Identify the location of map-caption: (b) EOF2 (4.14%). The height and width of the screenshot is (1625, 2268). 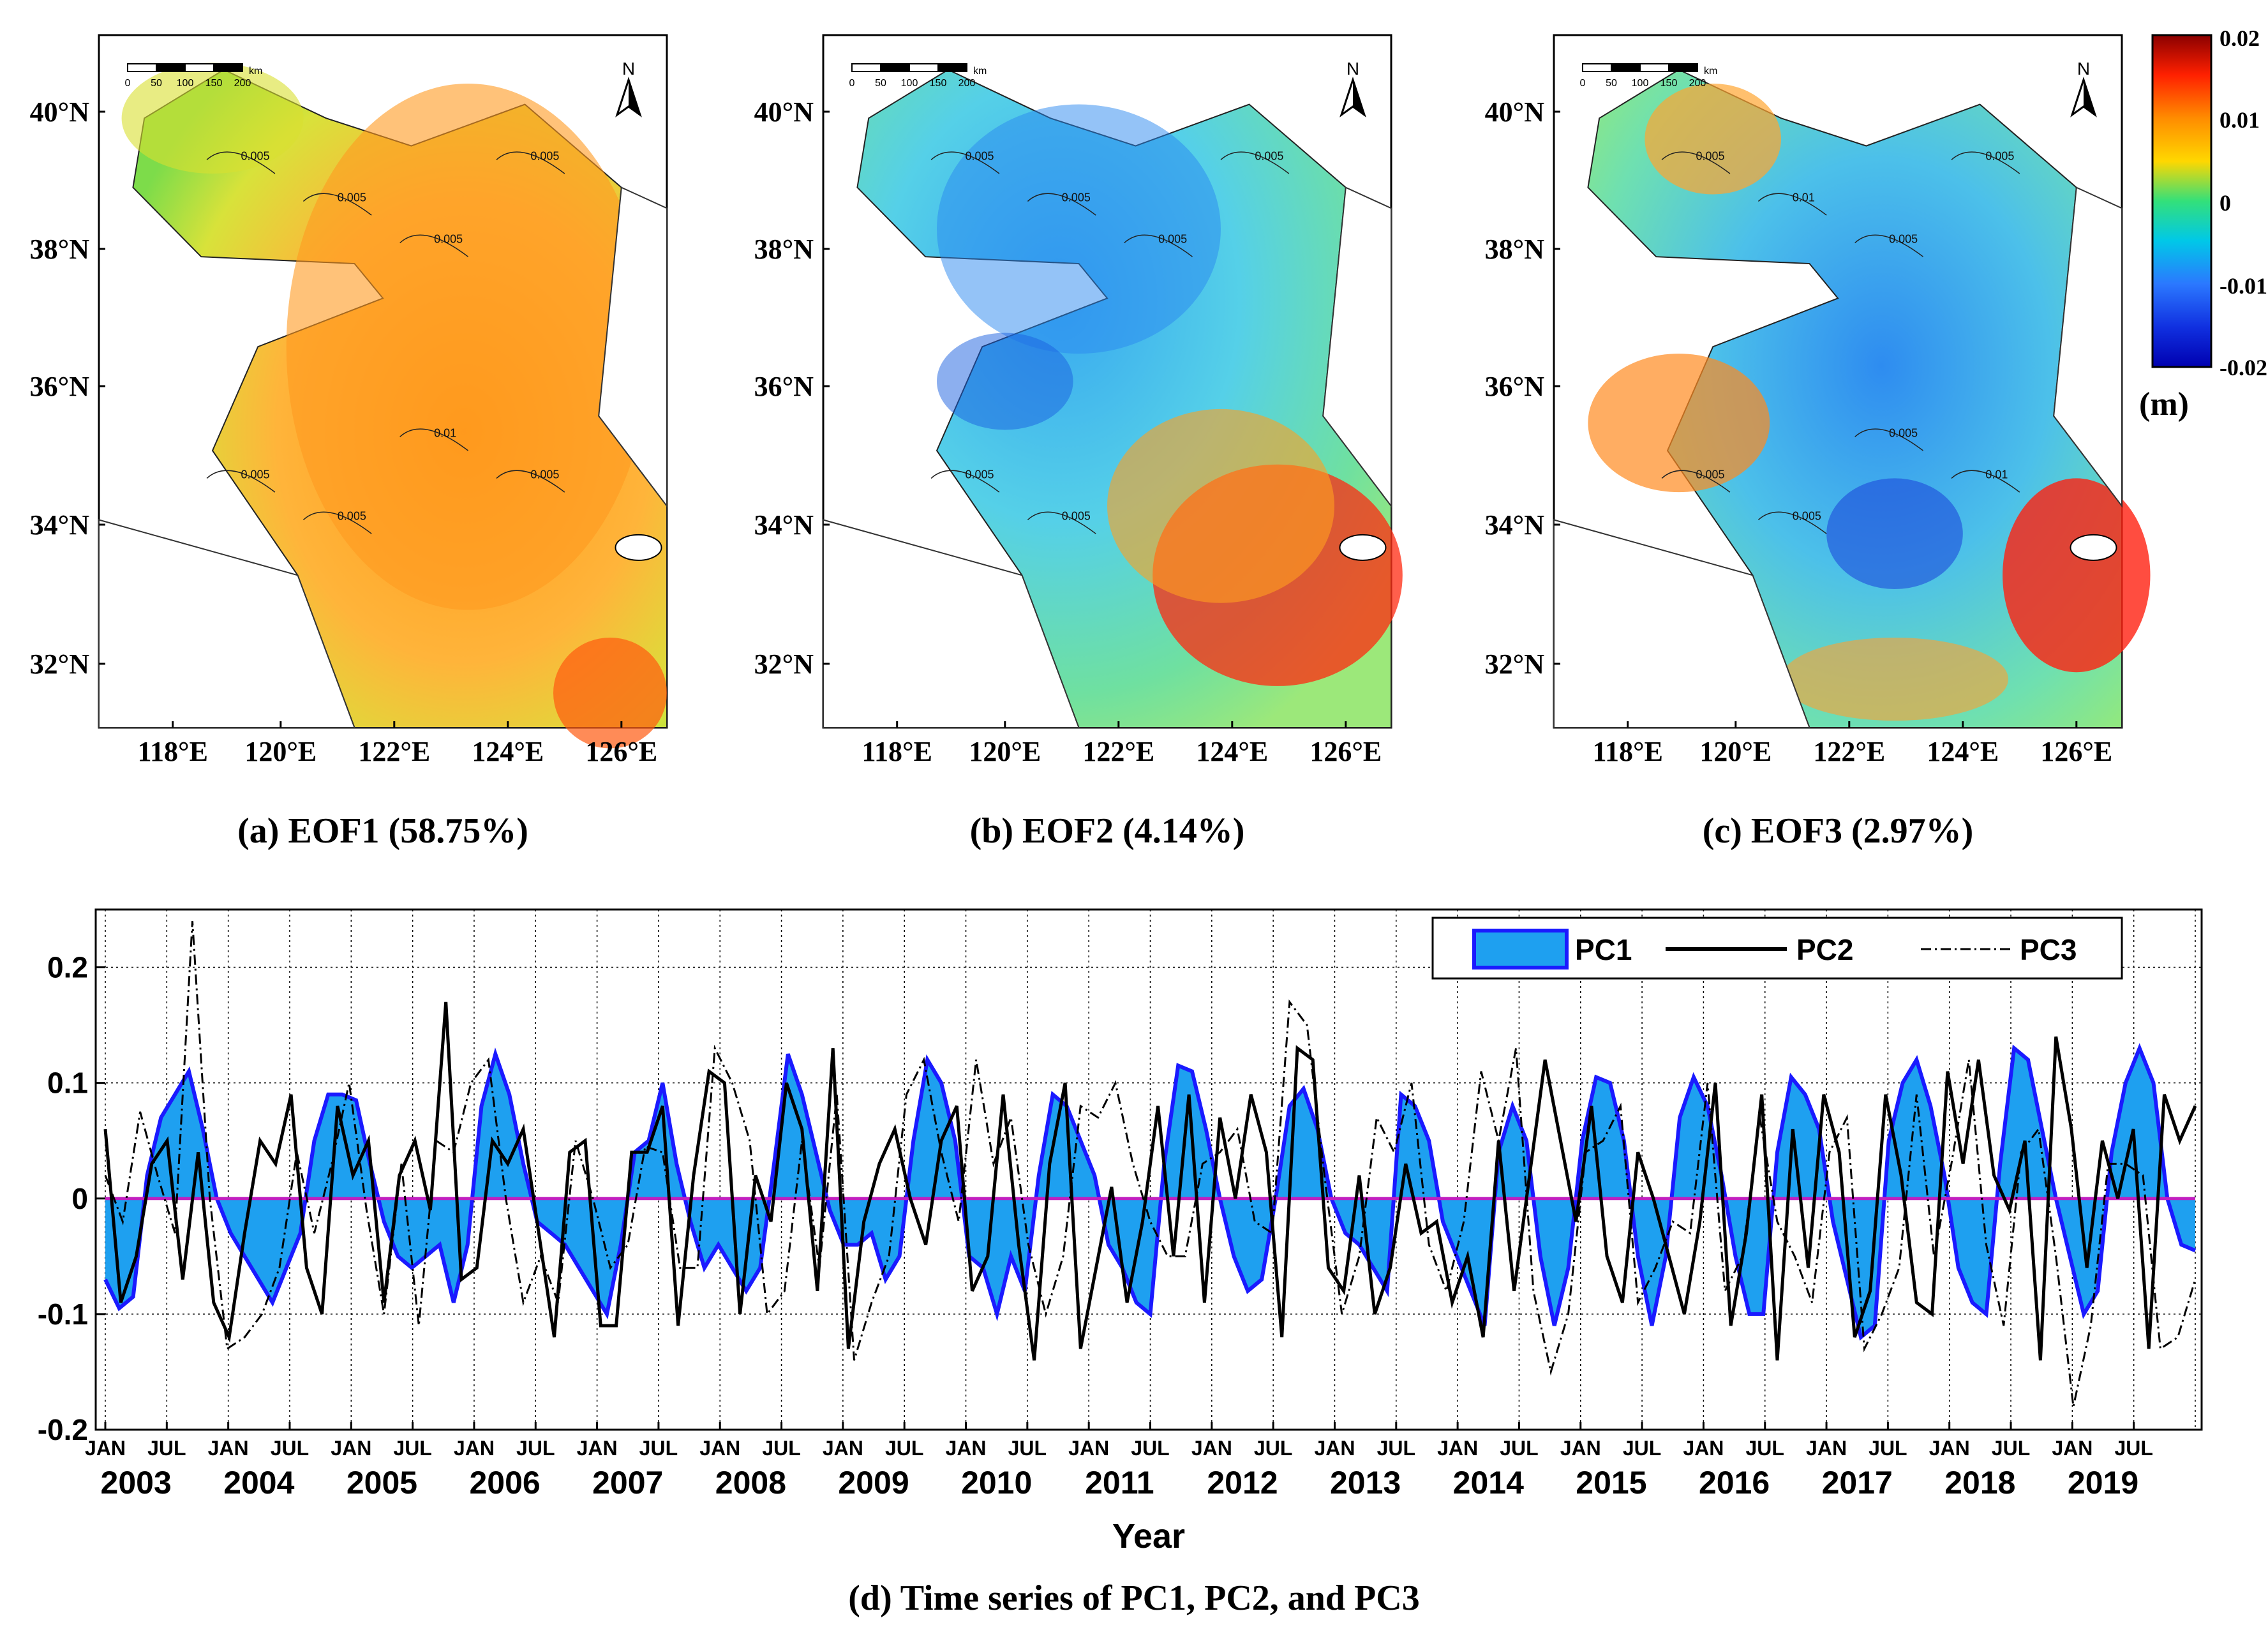
(1108, 831).